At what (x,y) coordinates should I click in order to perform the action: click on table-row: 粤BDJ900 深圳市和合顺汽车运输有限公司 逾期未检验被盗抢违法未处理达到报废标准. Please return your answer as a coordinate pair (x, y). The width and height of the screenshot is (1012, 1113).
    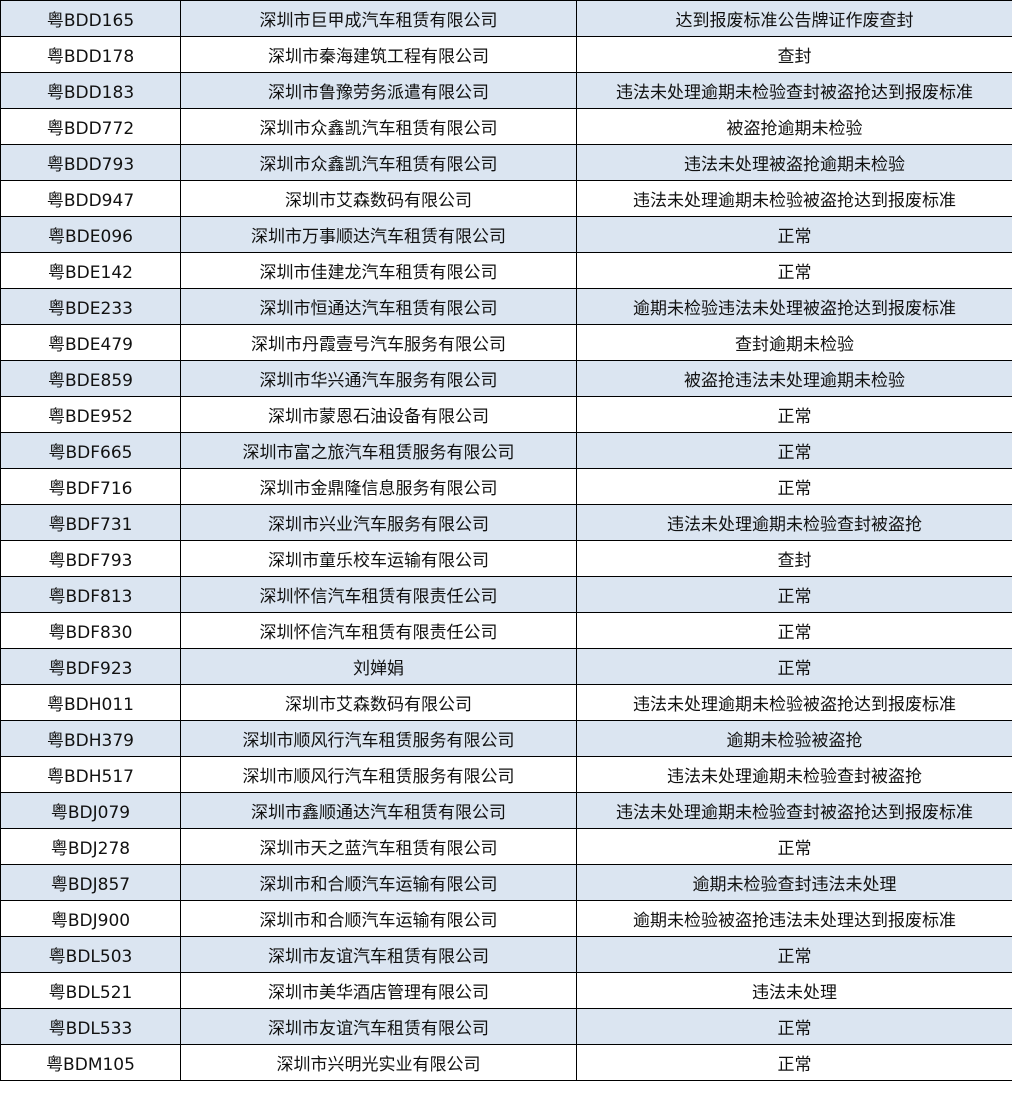
    Looking at the image, I should click on (506, 918).